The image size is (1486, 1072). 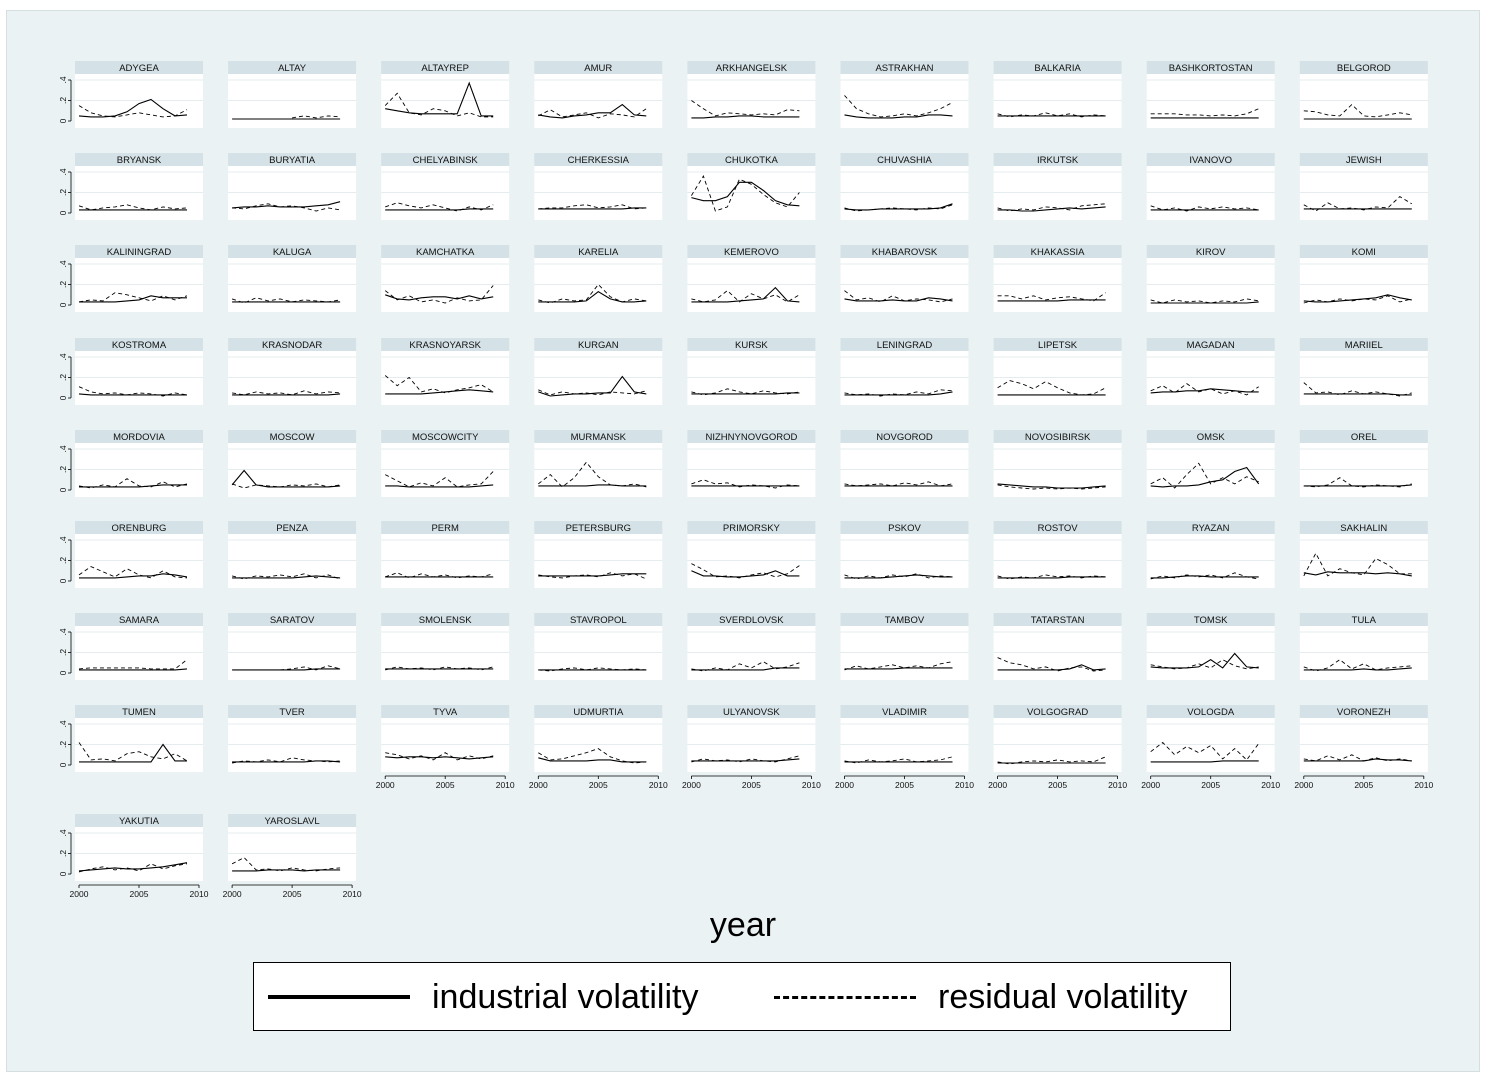 I want to click on y-tick-label: .2, so click(x=63, y=560).